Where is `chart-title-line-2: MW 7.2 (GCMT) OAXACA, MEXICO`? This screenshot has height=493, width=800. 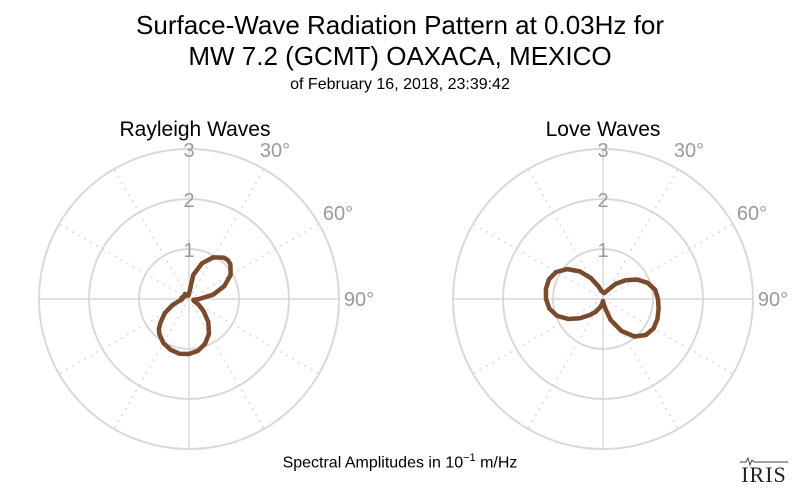 chart-title-line-2: MW 7.2 (GCMT) OAXACA, MEXICO is located at coordinates (400, 56).